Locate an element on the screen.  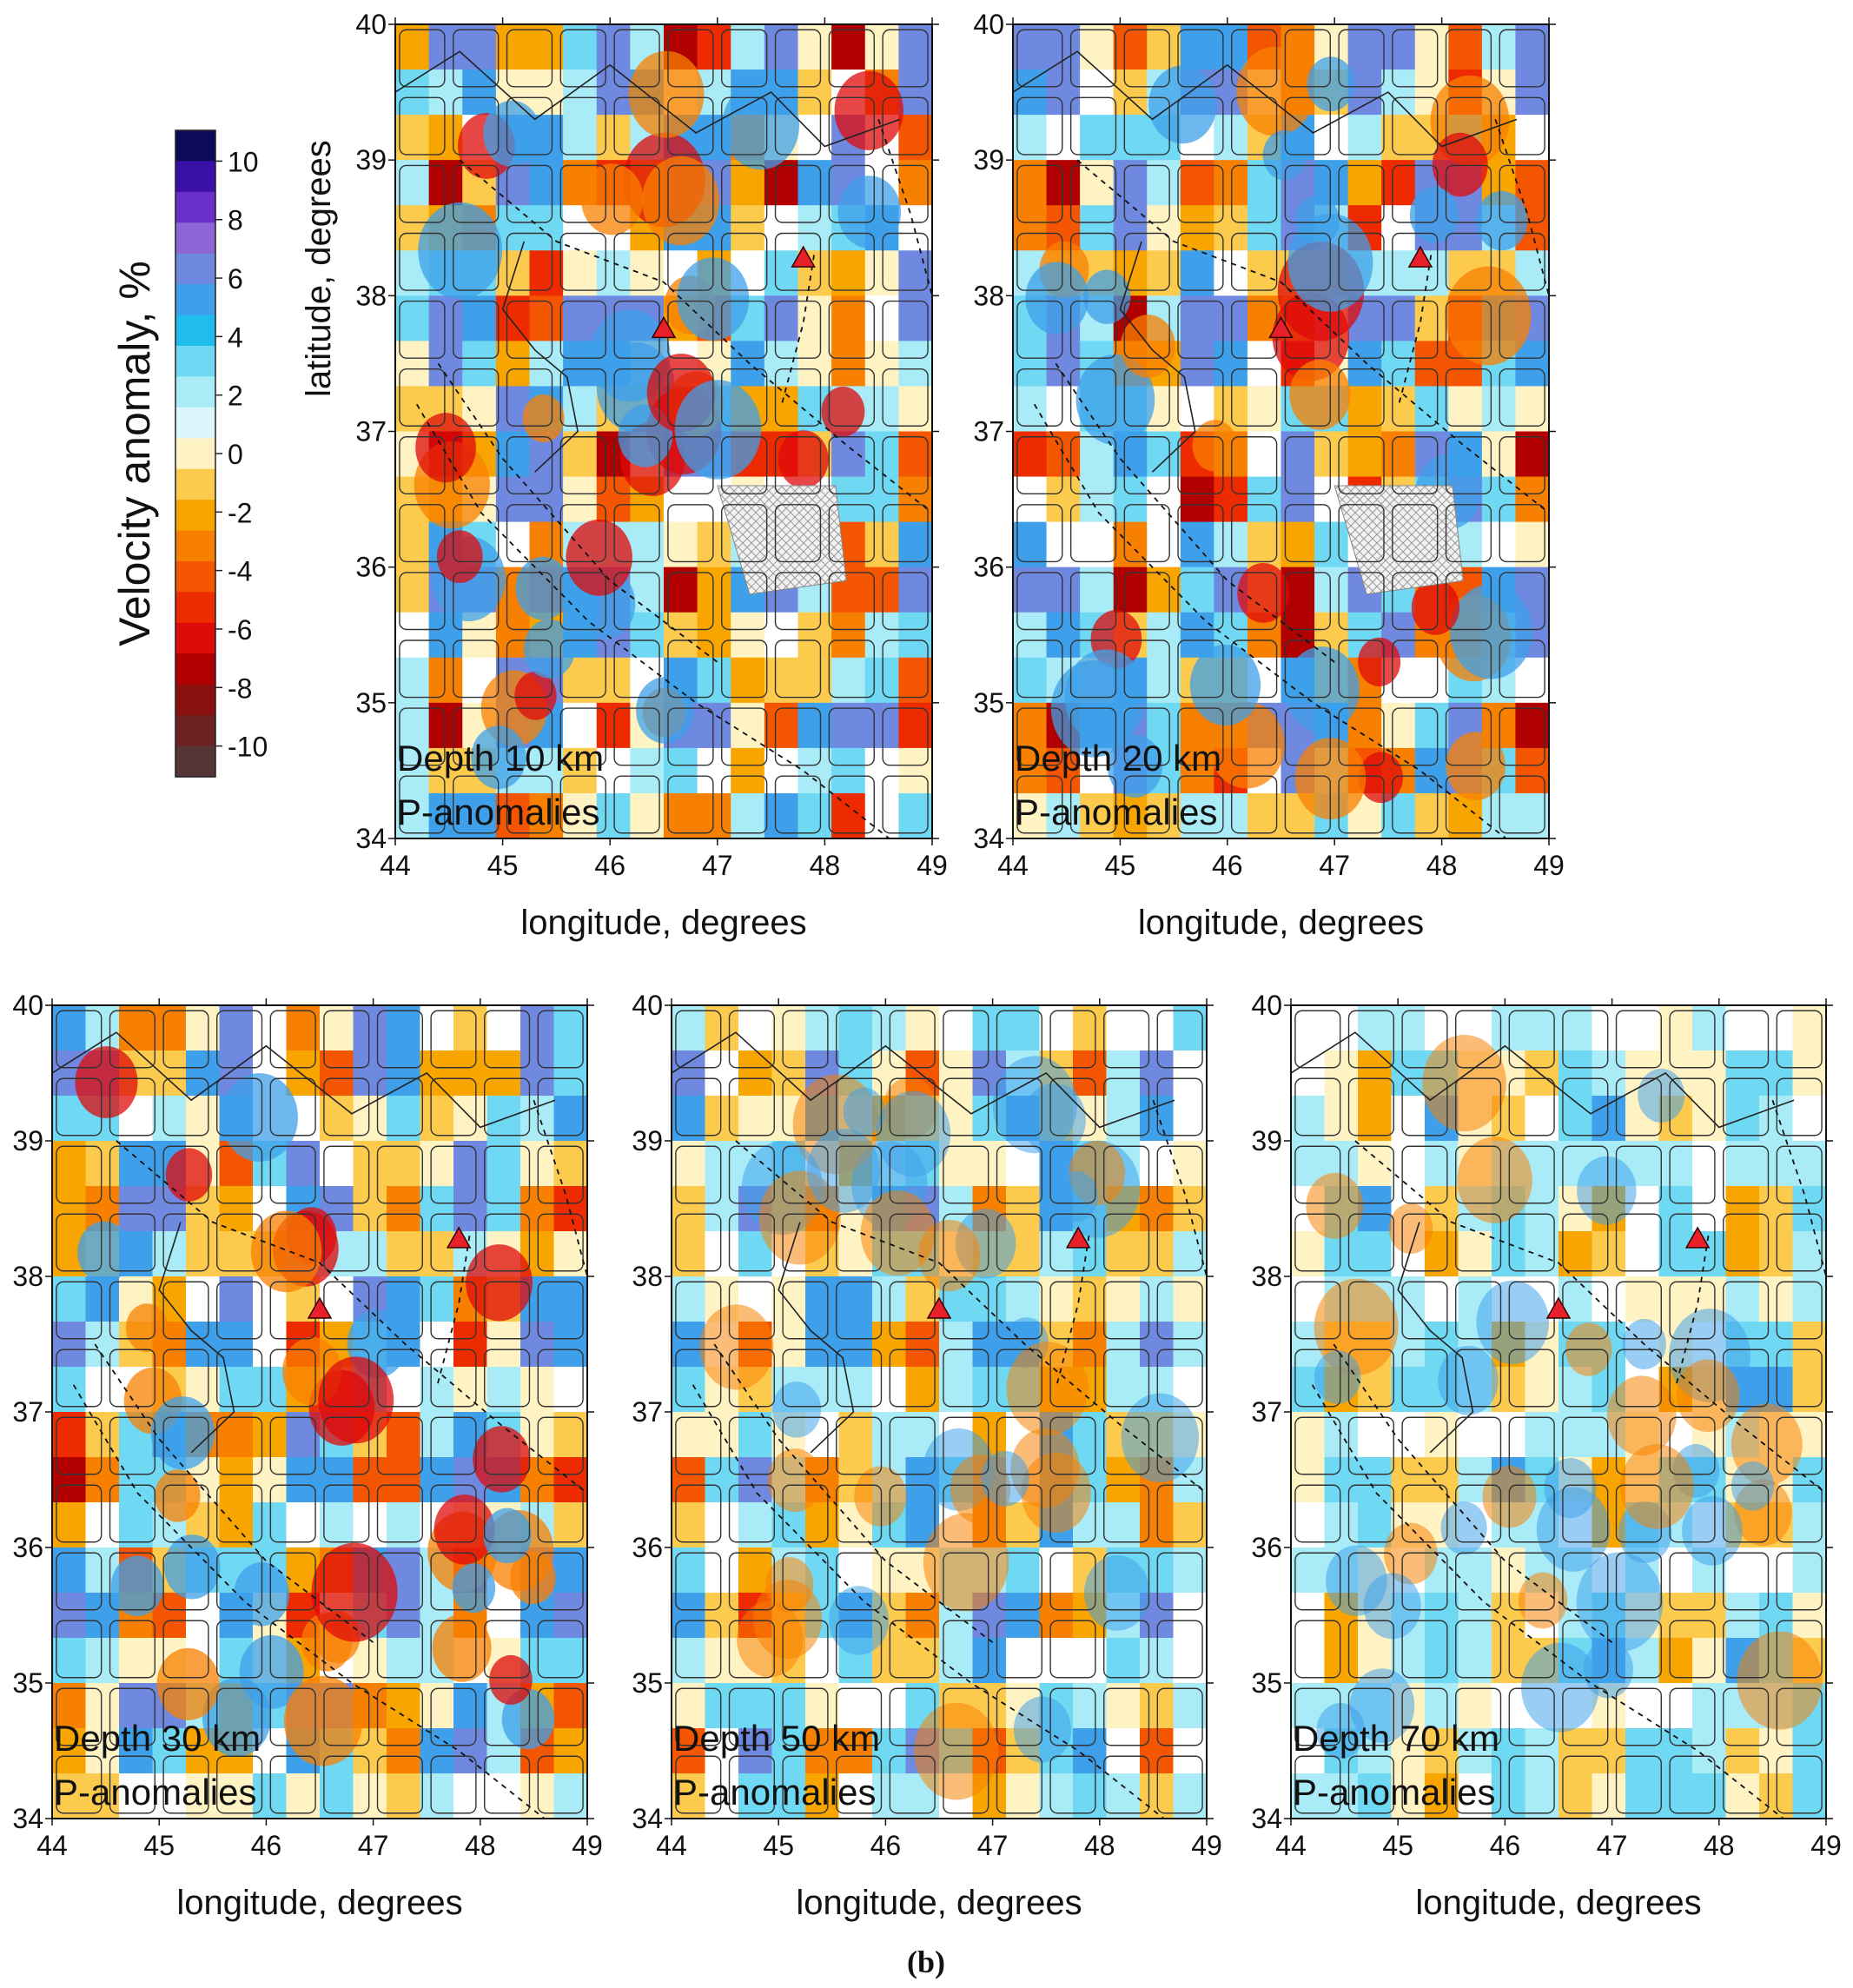
volcano-marker is located at coordinates (803, 256).